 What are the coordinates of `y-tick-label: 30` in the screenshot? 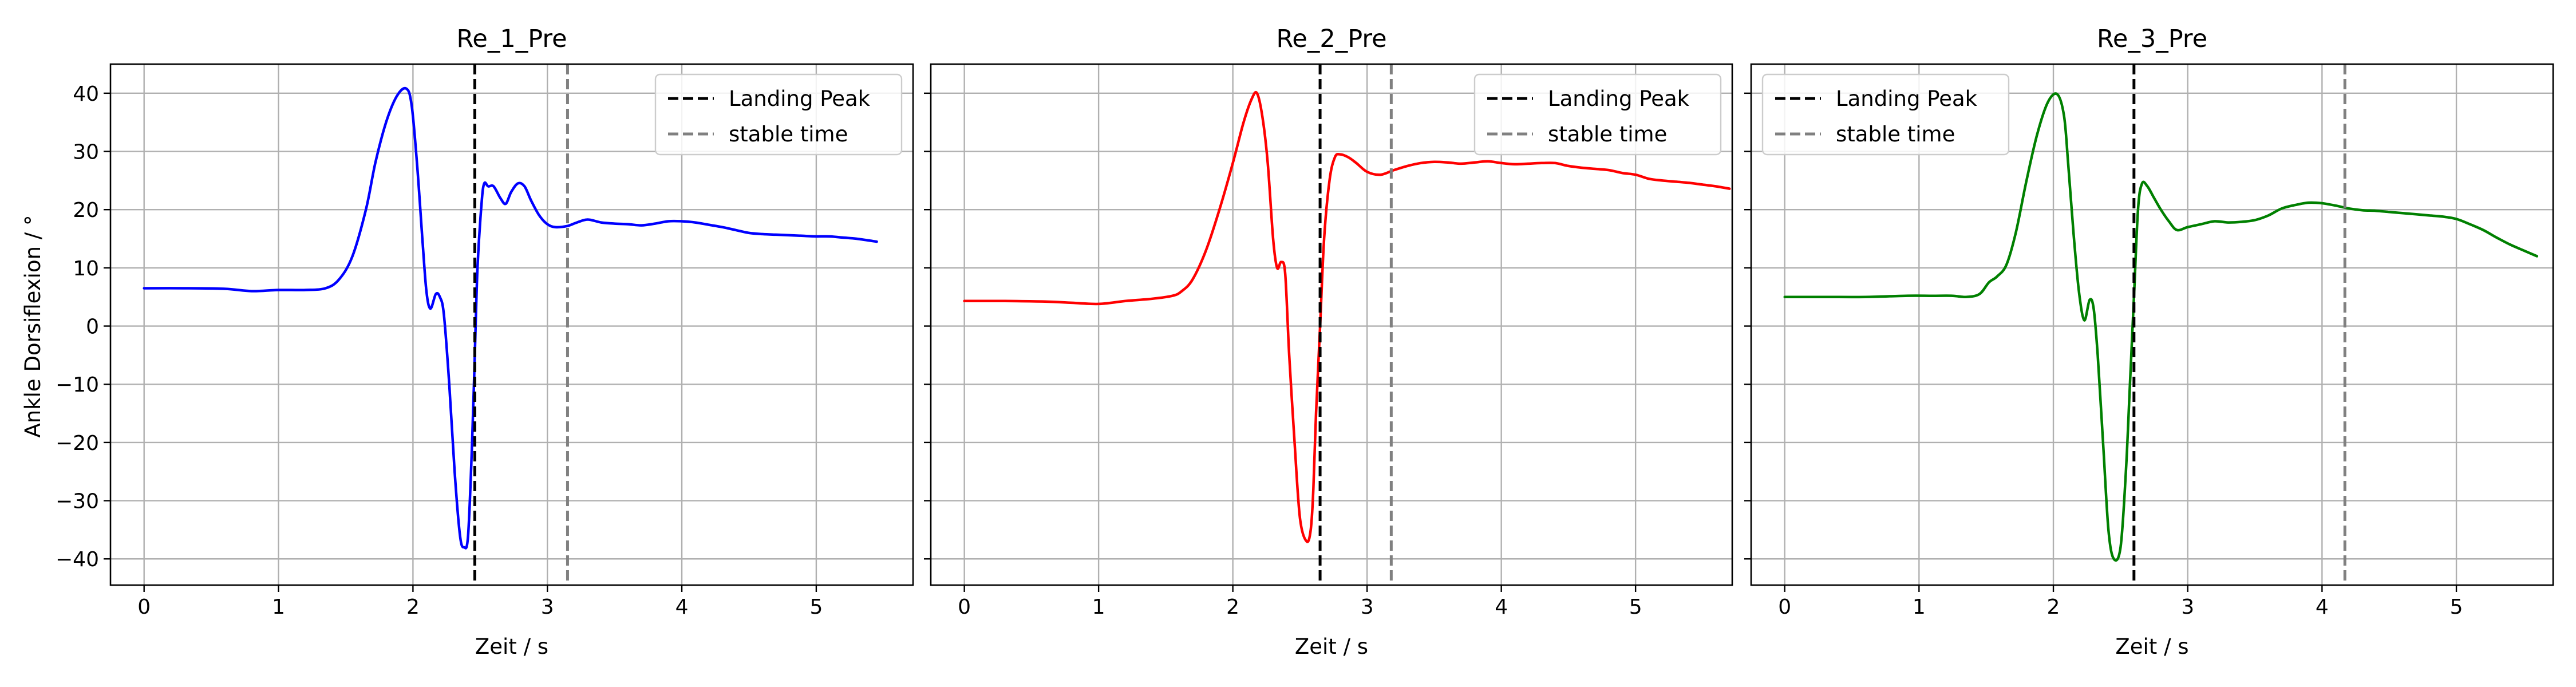 It's located at (86, 152).